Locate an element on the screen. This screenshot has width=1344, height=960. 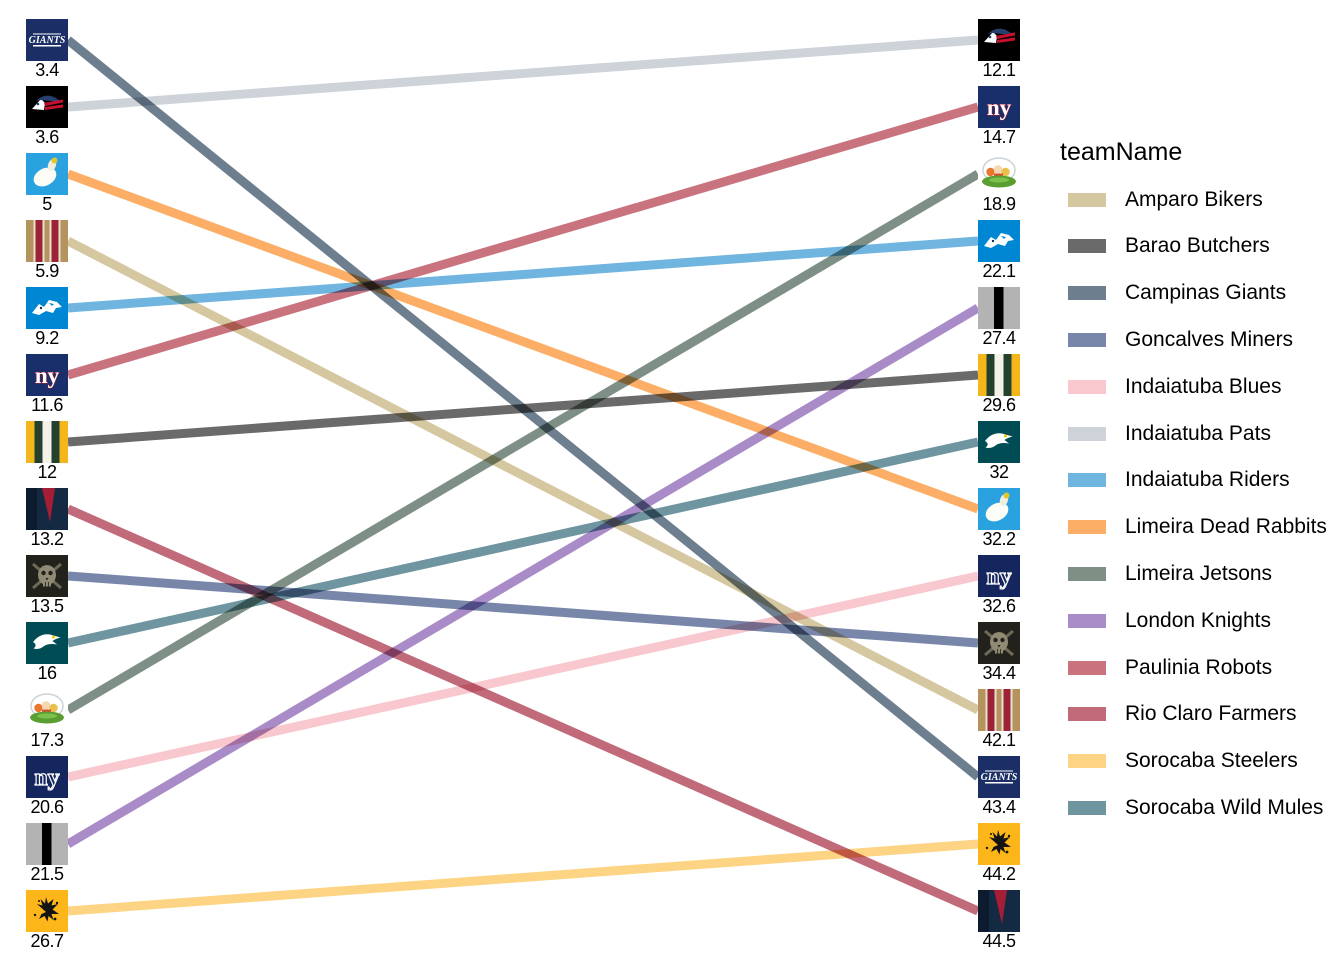
team-node: ny 32.6 is located at coordinates (999, 585).